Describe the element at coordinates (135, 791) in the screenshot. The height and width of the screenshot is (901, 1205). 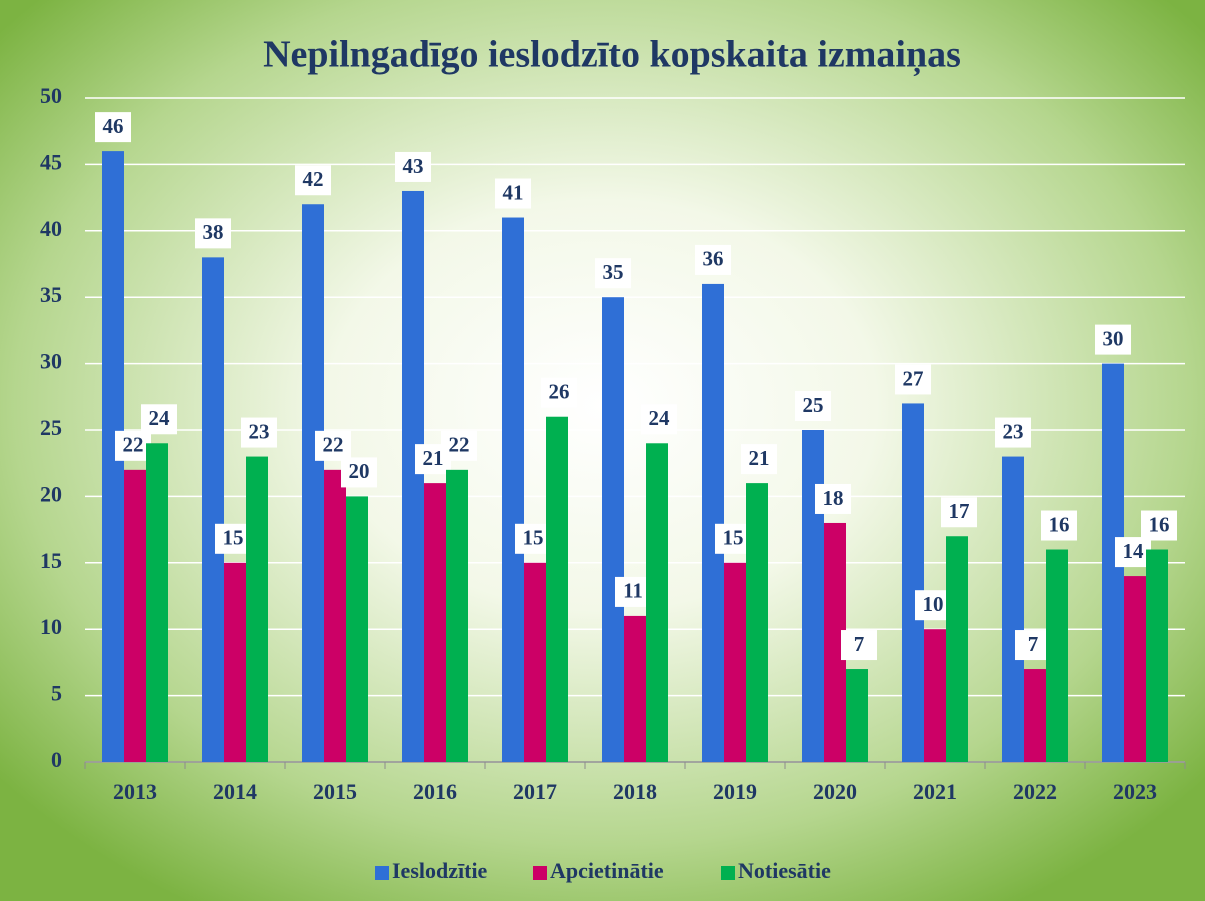
I see `x-tick-label: 2013` at that location.